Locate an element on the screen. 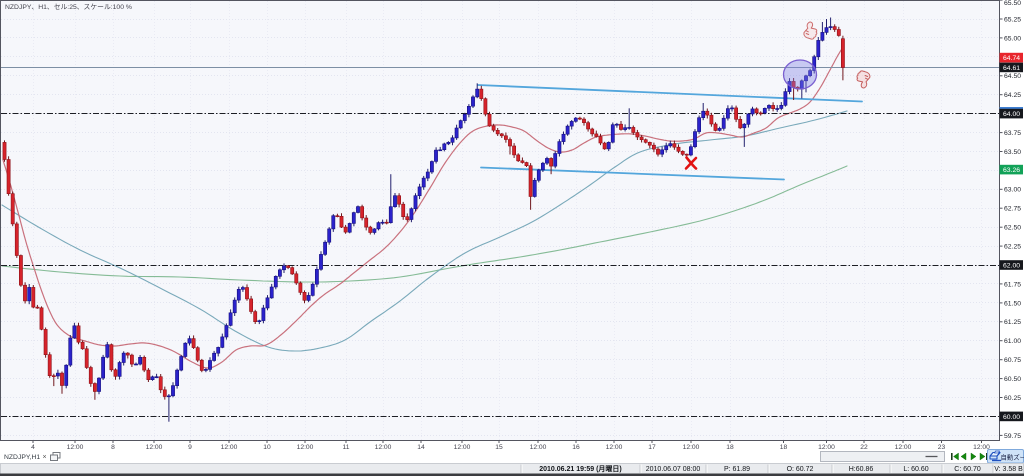 The width and height of the screenshot is (1024, 476). svg-text: 4 is located at coordinates (33, 447).